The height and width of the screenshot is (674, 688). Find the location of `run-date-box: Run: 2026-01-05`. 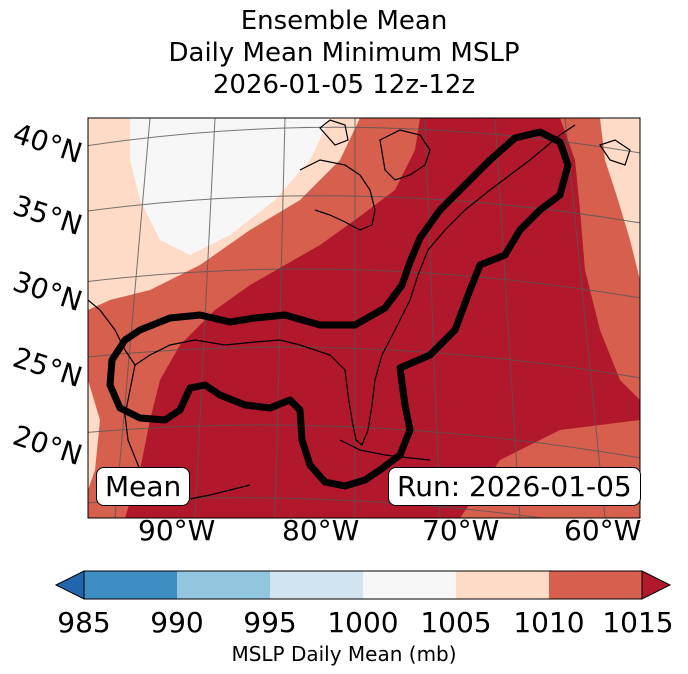

run-date-box: Run: 2026-01-05 is located at coordinates (514, 486).